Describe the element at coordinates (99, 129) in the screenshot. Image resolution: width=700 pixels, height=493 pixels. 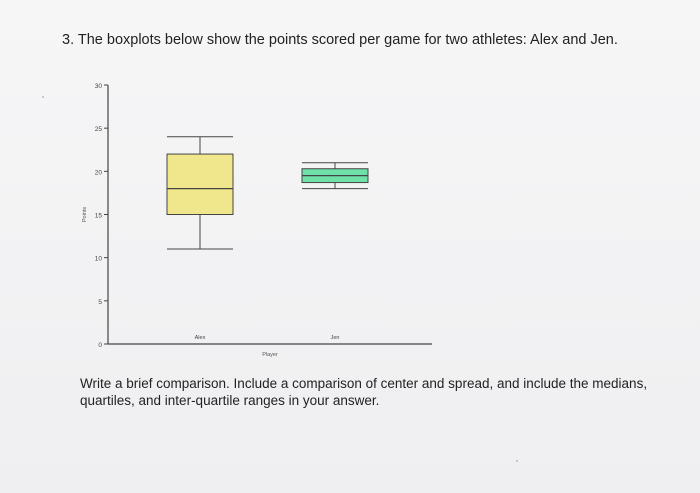
I see `y-tick-label: 25` at that location.